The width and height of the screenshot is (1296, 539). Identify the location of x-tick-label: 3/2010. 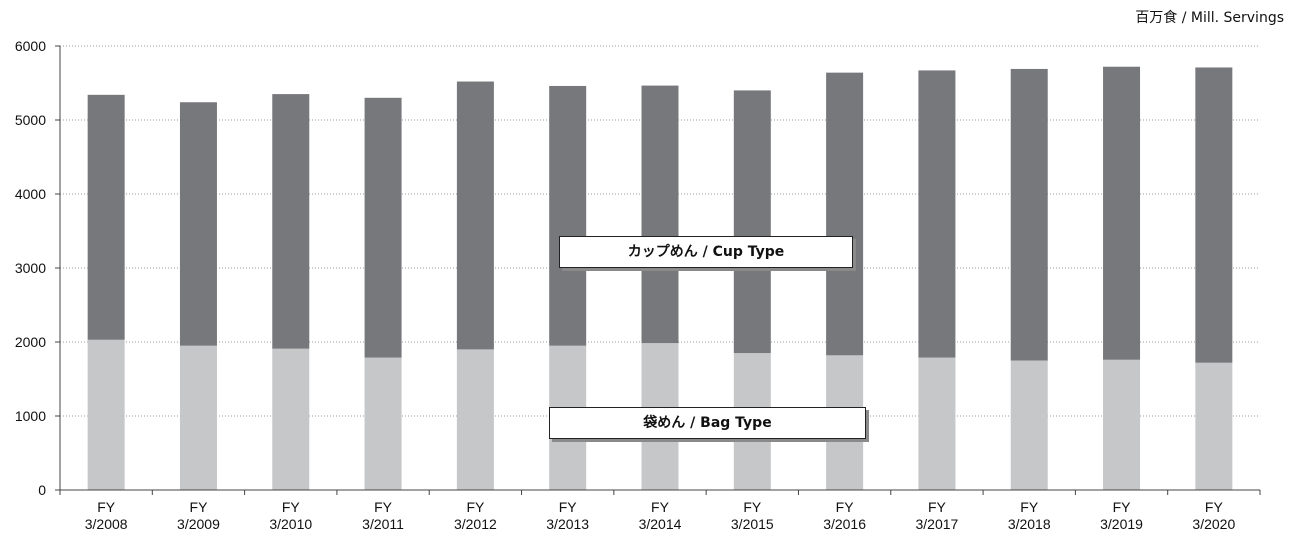
(290, 524).